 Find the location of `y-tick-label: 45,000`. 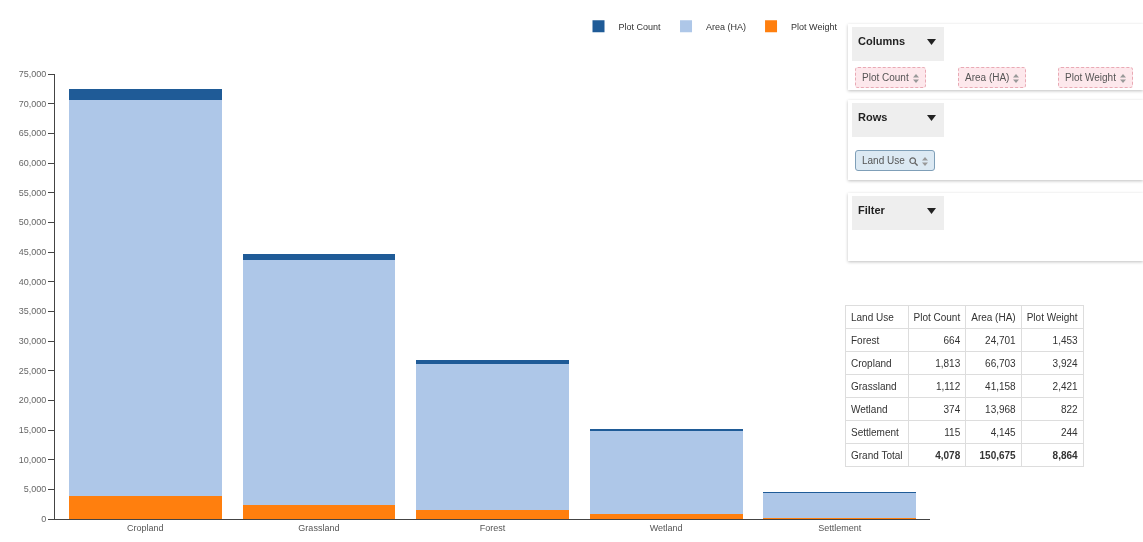

y-tick-label: 45,000 is located at coordinates (32, 252).